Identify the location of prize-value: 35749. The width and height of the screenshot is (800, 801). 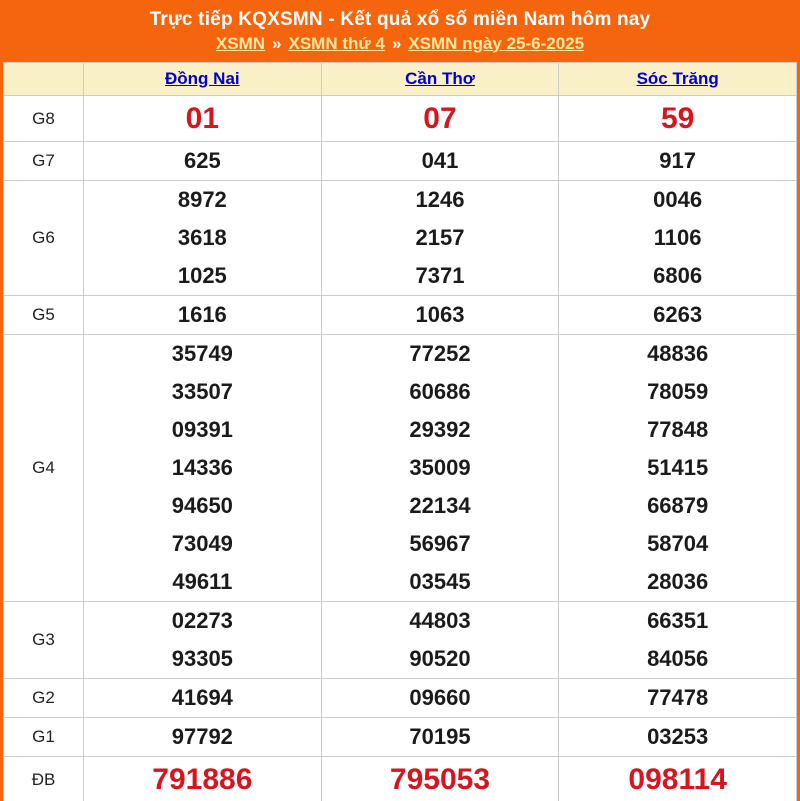
(202, 353).